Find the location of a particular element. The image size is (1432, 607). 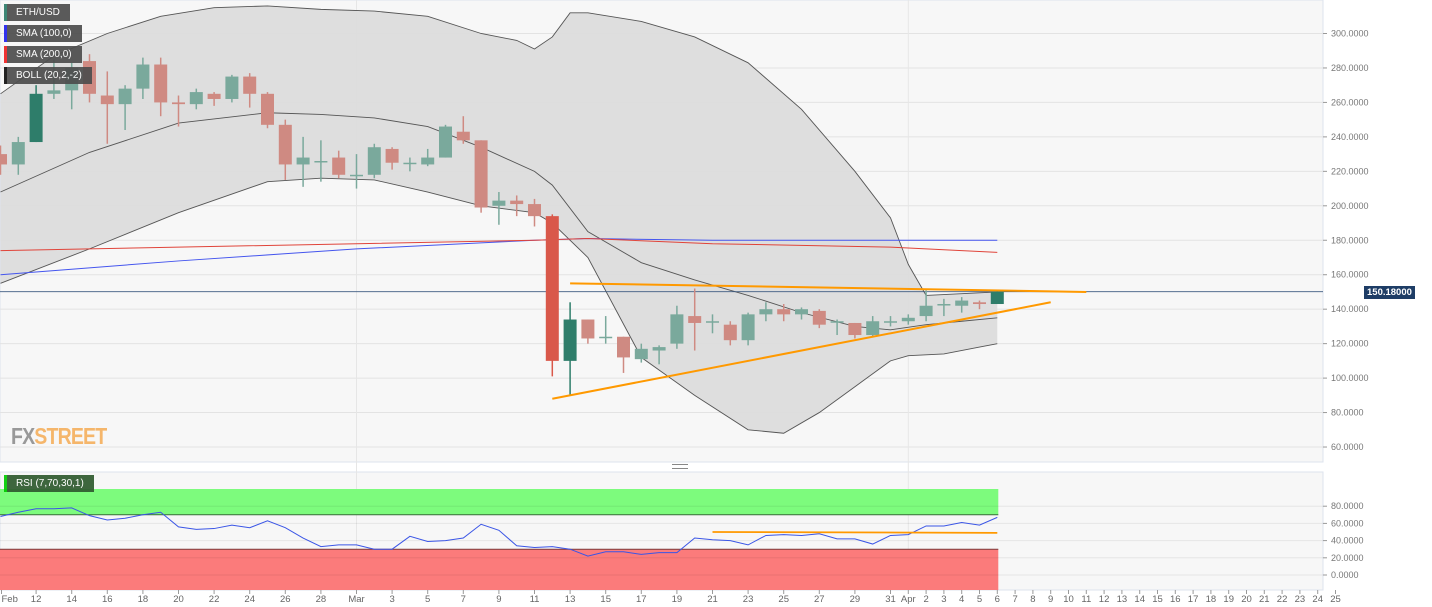

rsi-oversold-zone is located at coordinates (499, 569).